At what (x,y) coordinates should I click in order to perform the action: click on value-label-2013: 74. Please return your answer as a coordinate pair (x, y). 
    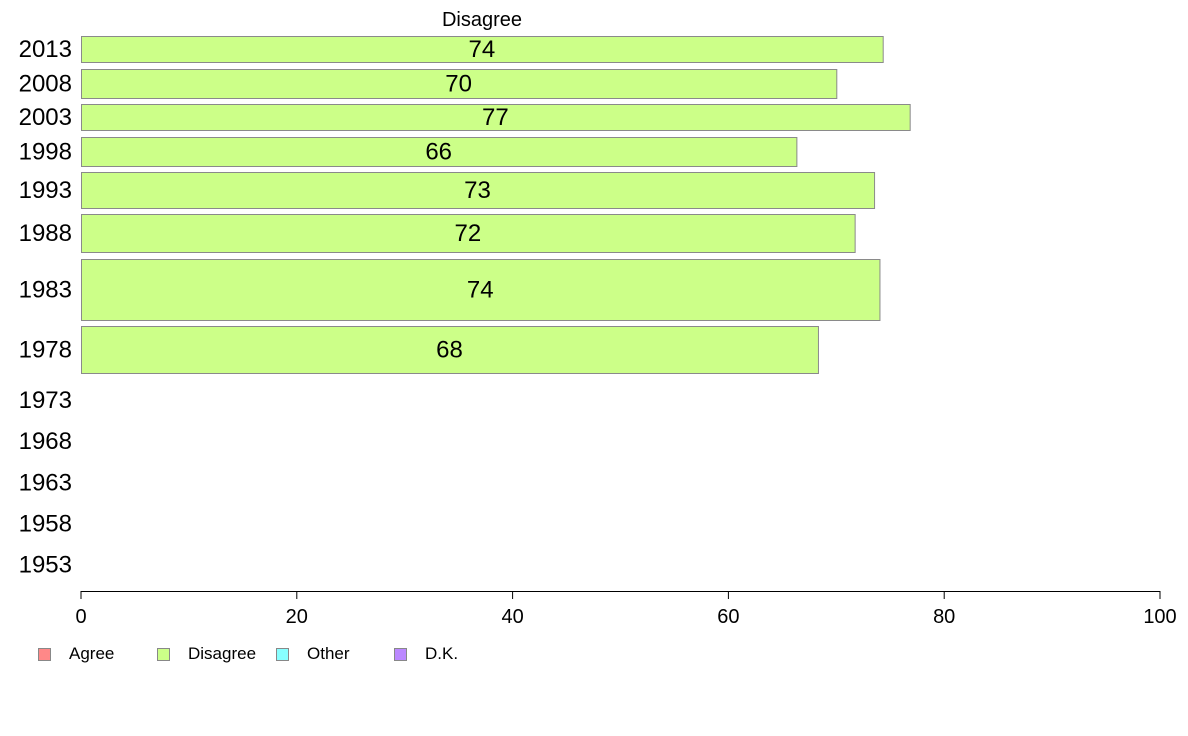
    Looking at the image, I should click on (481, 49).